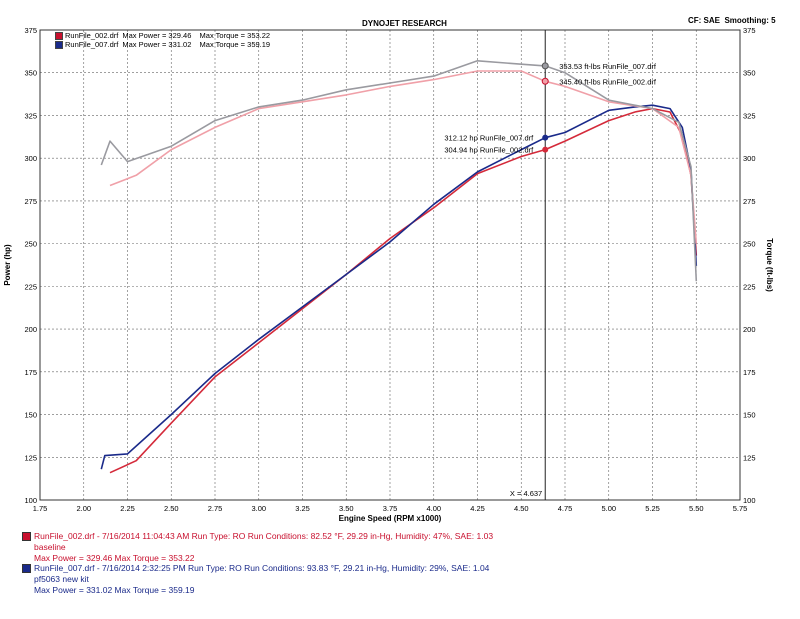 The image size is (800, 619). What do you see at coordinates (749, 158) in the screenshot?
I see `y2-tick-label: 300` at bounding box center [749, 158].